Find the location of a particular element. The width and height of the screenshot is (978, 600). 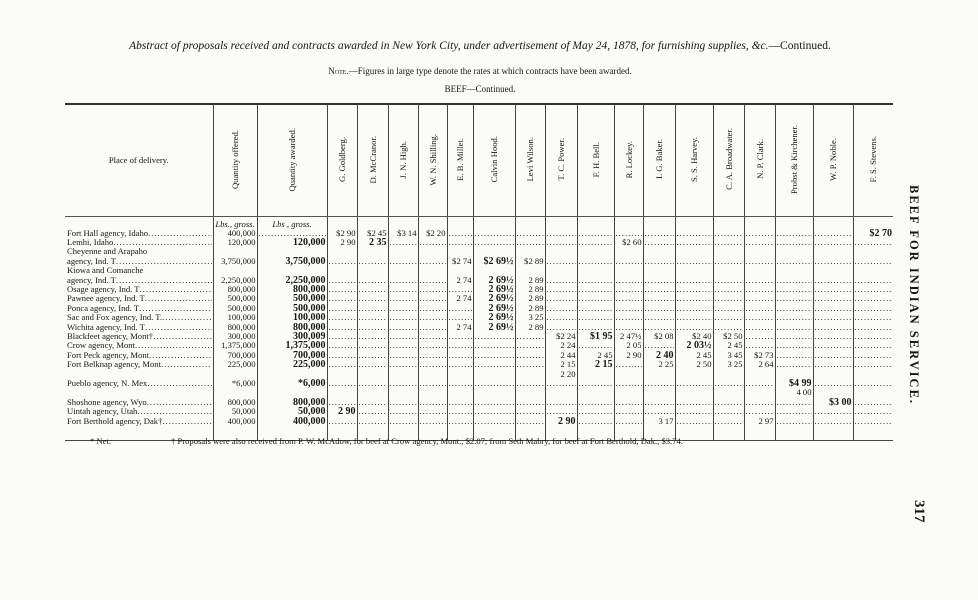

quantity-offered: 225,000 is located at coordinates (234, 365).